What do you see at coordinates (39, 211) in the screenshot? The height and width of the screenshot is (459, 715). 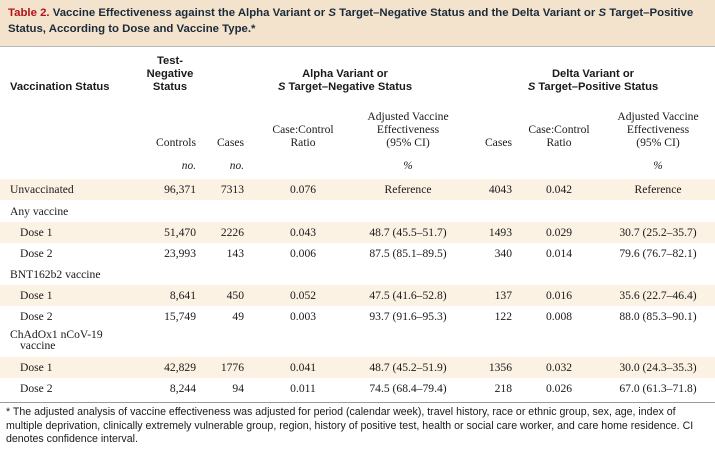 I see `row-label: Any vaccine` at bounding box center [39, 211].